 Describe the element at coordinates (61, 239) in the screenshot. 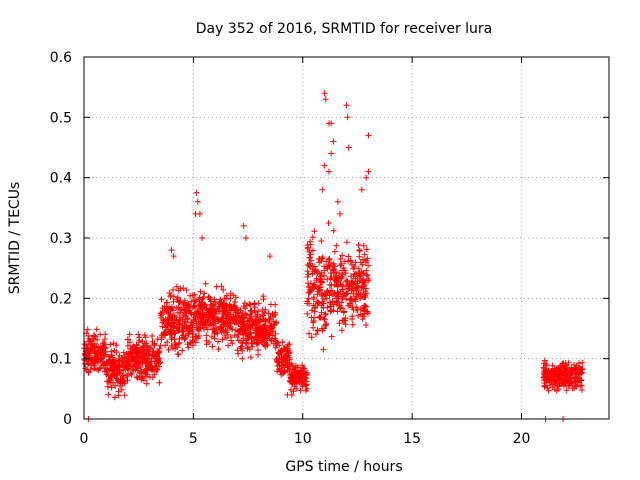

I see `y-tick-label: 0.3` at that location.